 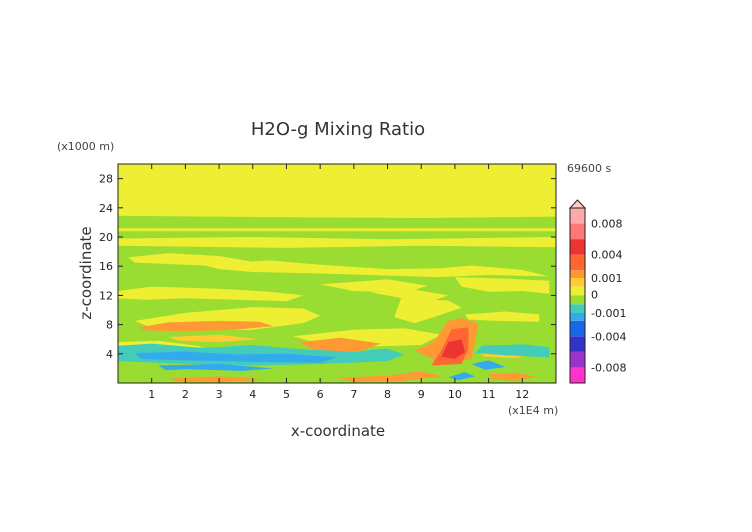 I want to click on y-axis-label: z-coordinate, so click(x=86, y=272).